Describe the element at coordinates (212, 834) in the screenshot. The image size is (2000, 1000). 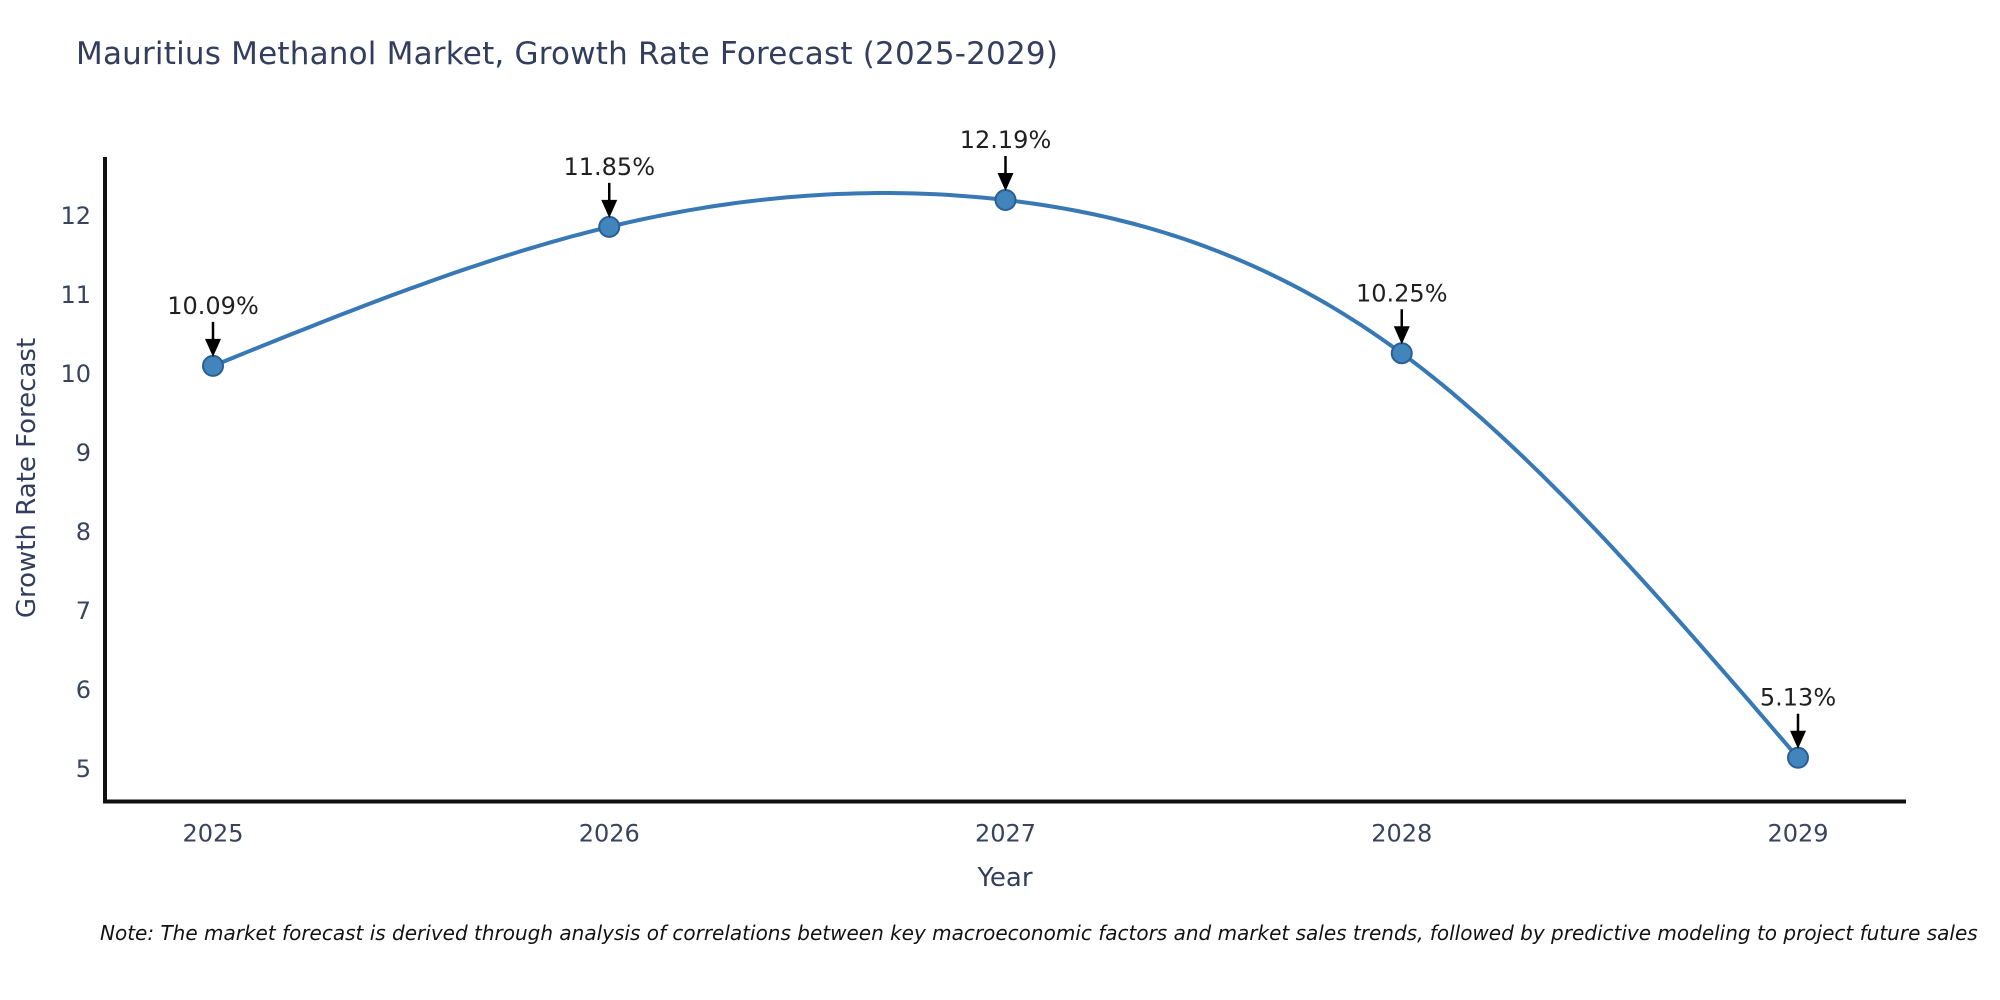
I see `x-tick-label: 2025` at that location.